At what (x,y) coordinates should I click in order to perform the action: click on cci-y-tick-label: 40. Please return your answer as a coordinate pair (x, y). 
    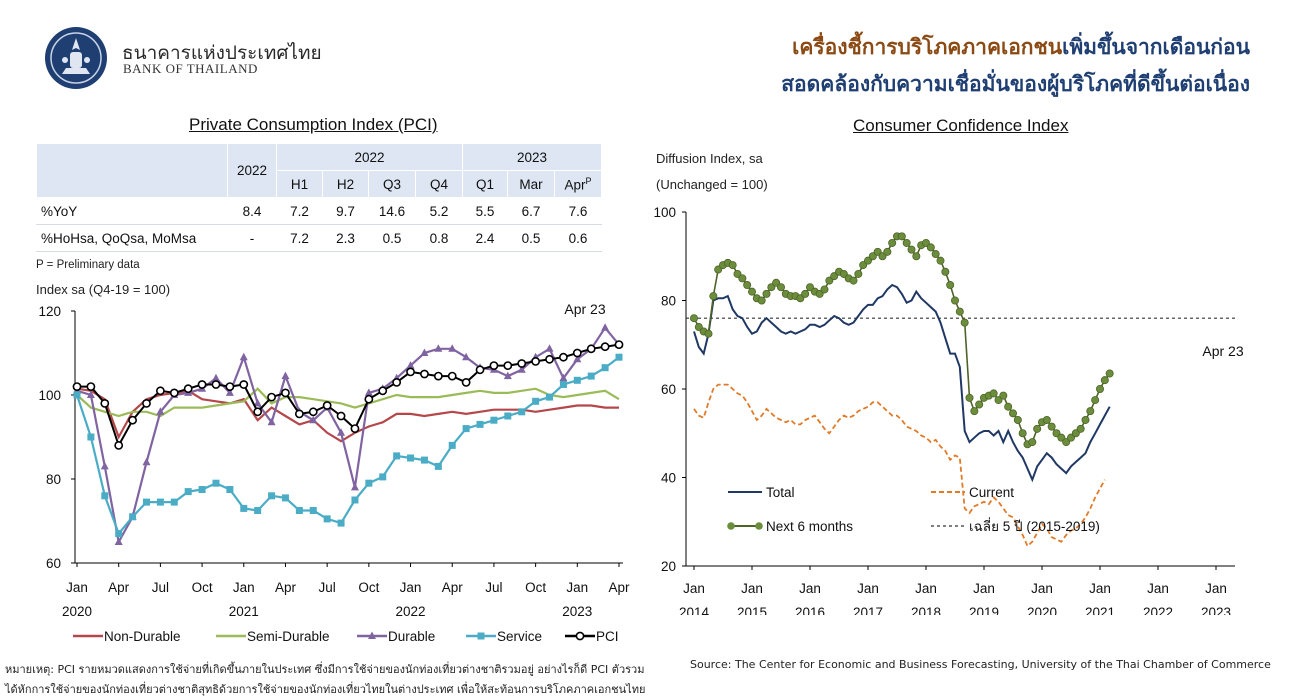
    Looking at the image, I should click on (668, 478).